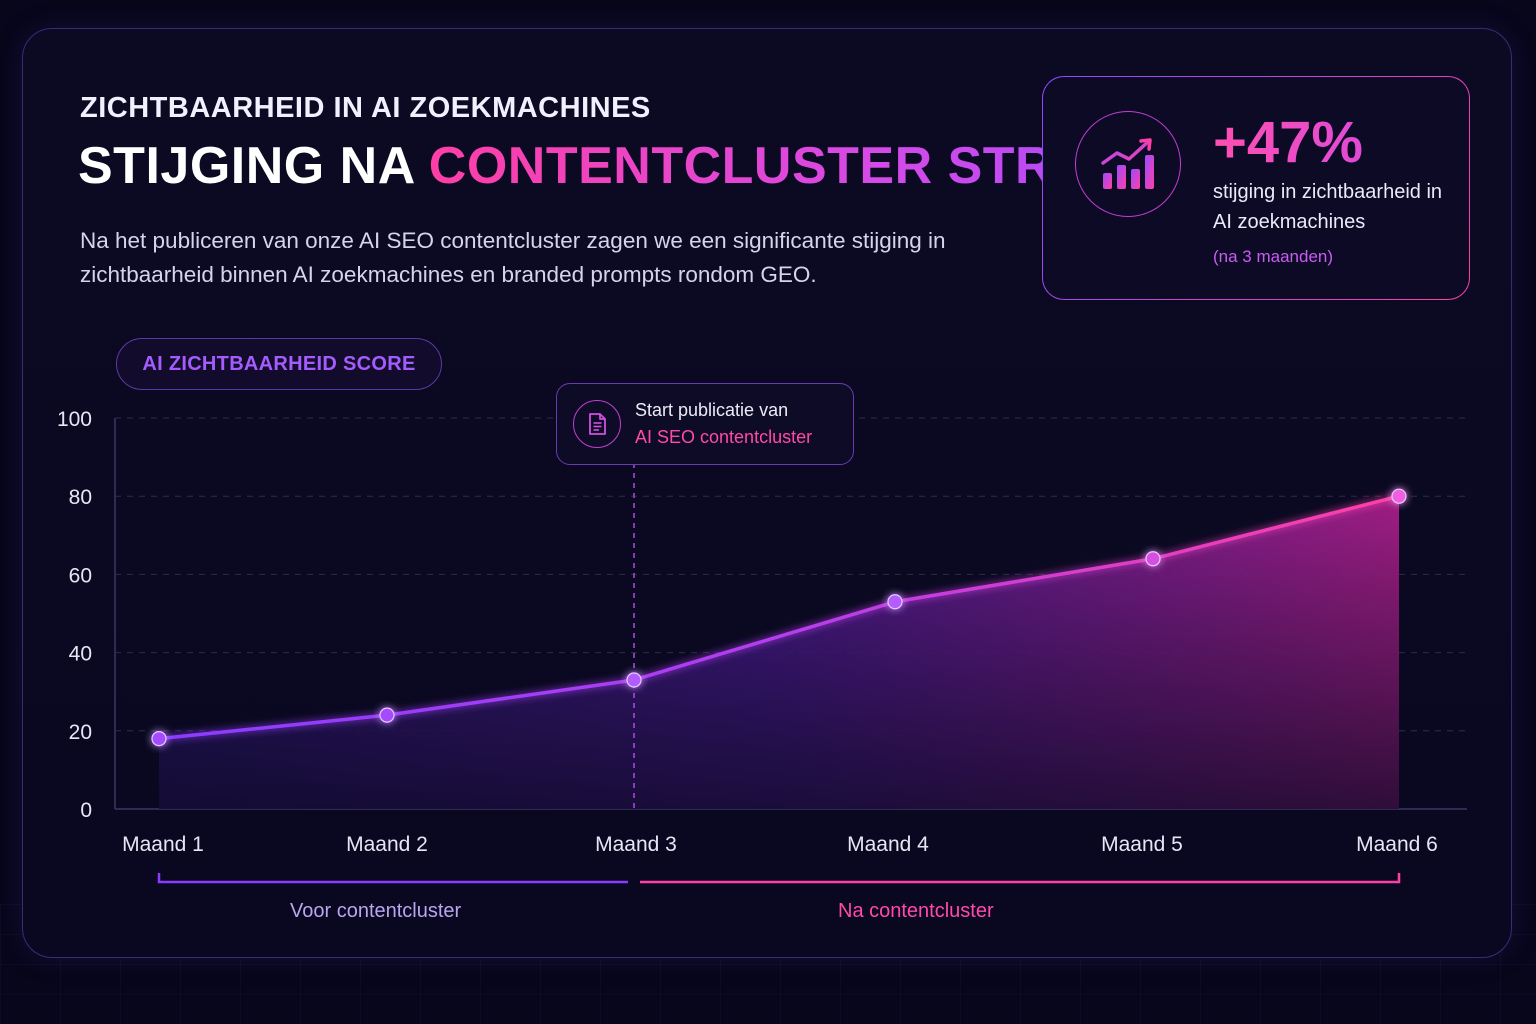 The image size is (1536, 1024). What do you see at coordinates (80, 497) in the screenshot?
I see `y-tick-label: 80` at bounding box center [80, 497].